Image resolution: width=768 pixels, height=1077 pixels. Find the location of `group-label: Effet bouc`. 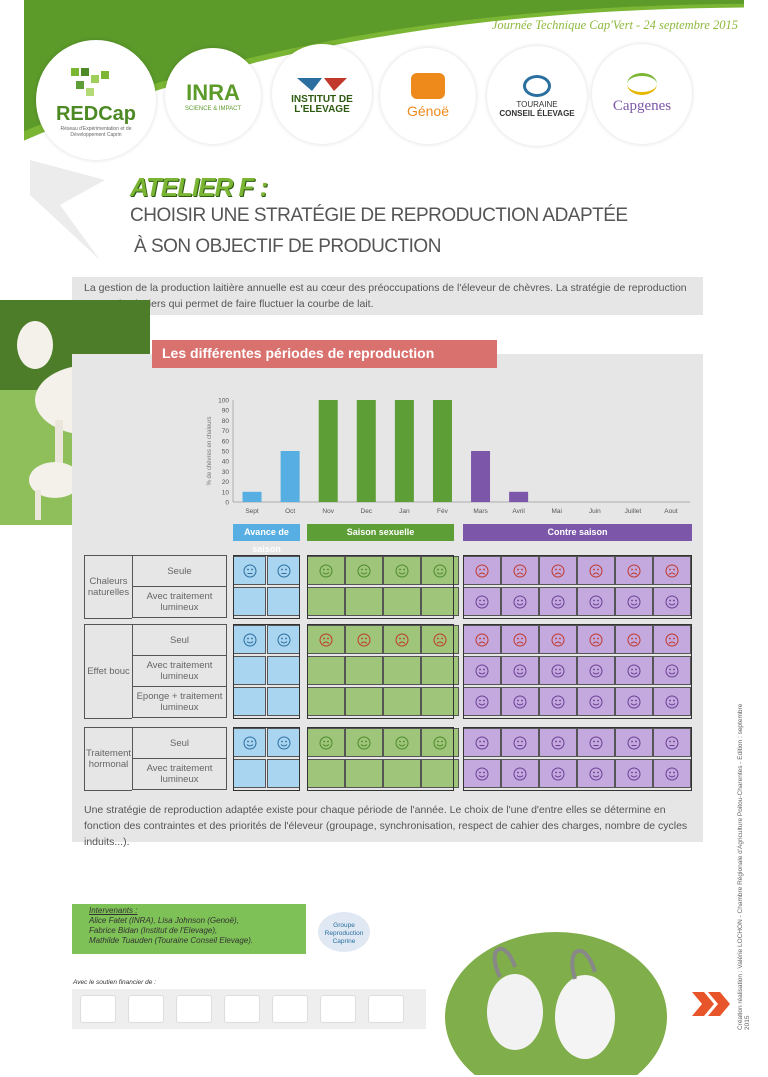

group-label: Effet bouc is located at coordinates (108, 671).